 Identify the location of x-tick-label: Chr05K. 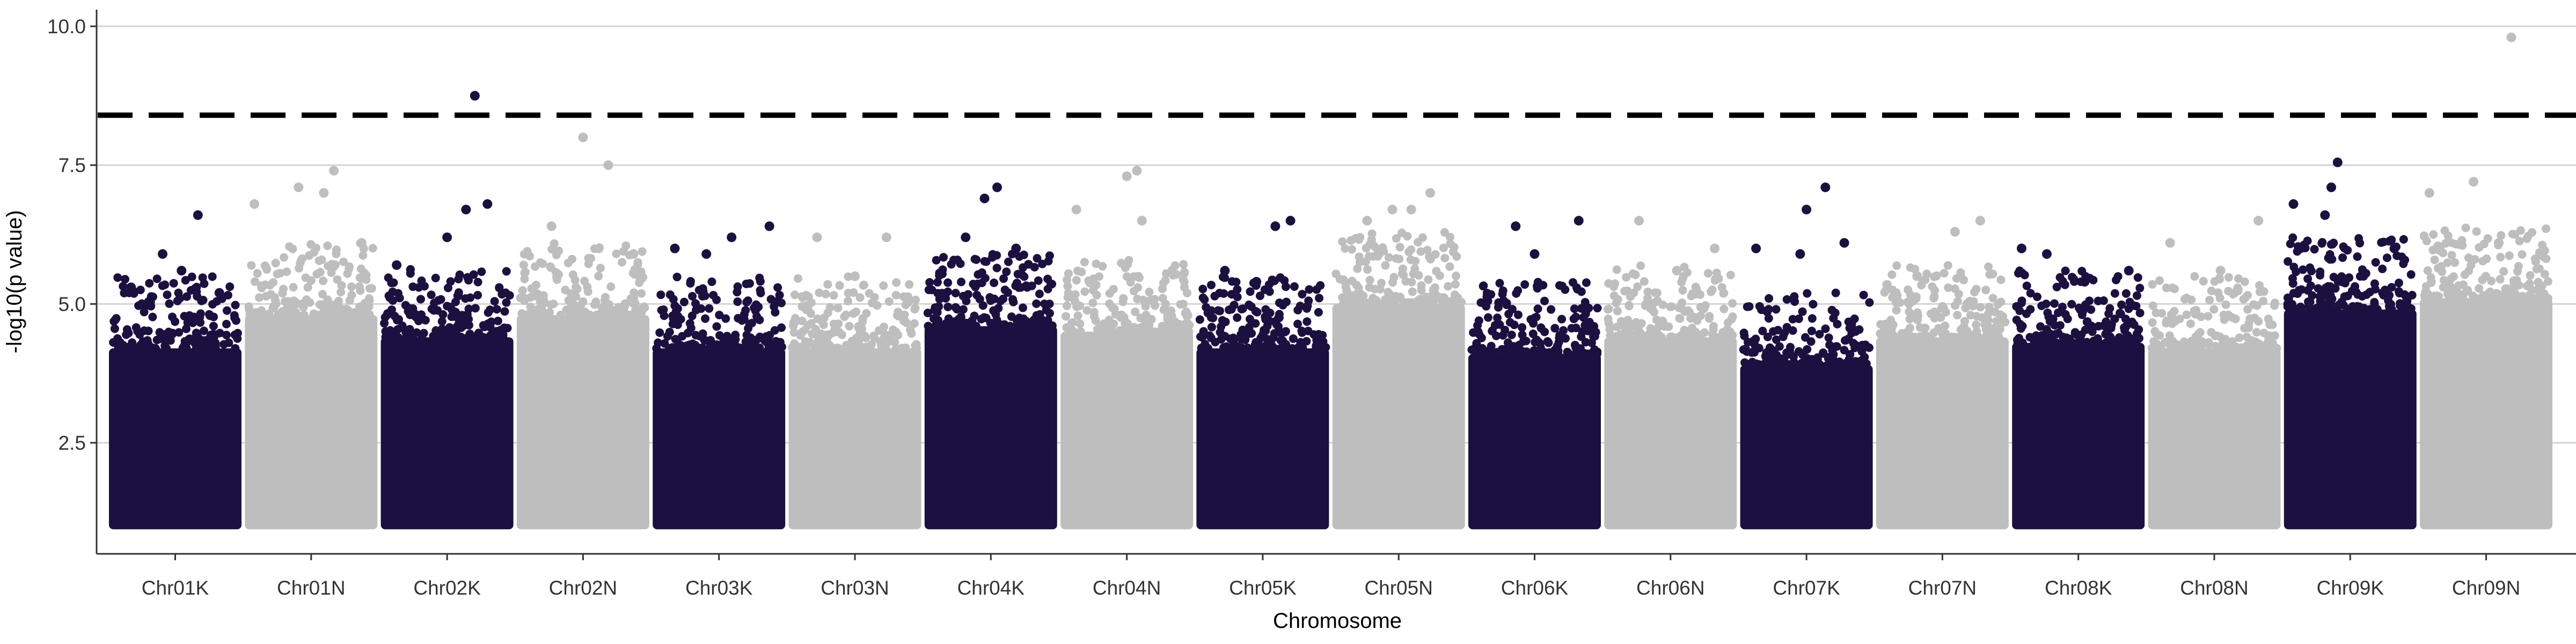
(1263, 588).